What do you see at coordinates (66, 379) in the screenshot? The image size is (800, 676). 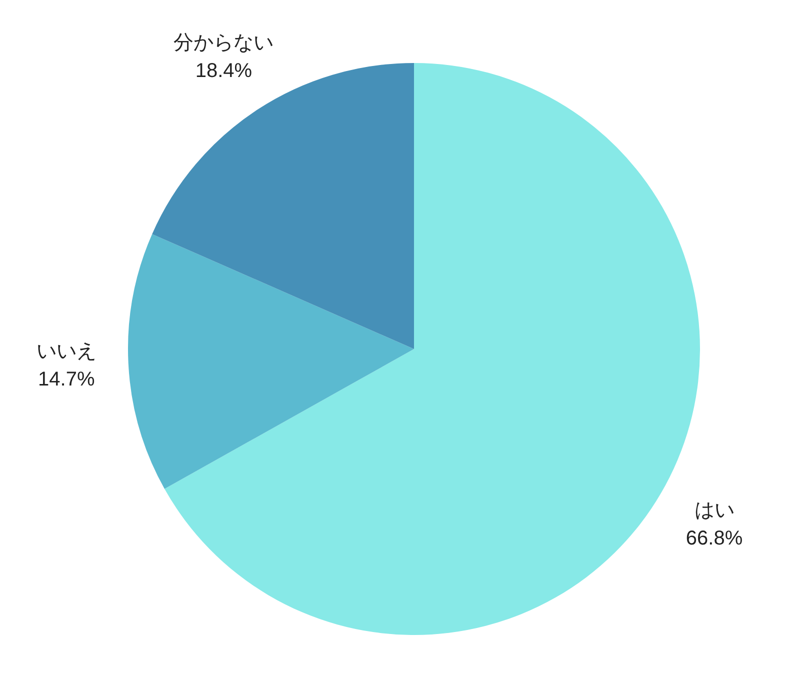 I see `data-label: 14.7%` at bounding box center [66, 379].